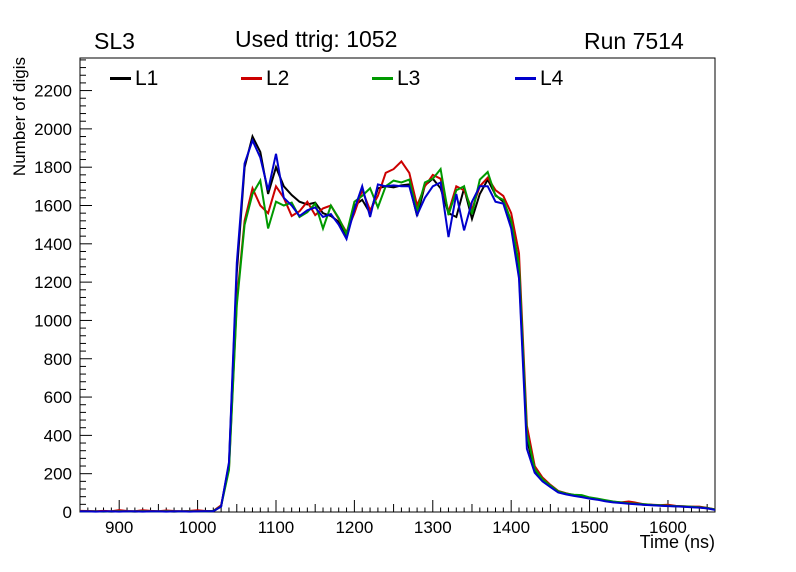 The image size is (796, 572). Describe the element at coordinates (53, 282) in the screenshot. I see `y-tick-label: 1200` at that location.